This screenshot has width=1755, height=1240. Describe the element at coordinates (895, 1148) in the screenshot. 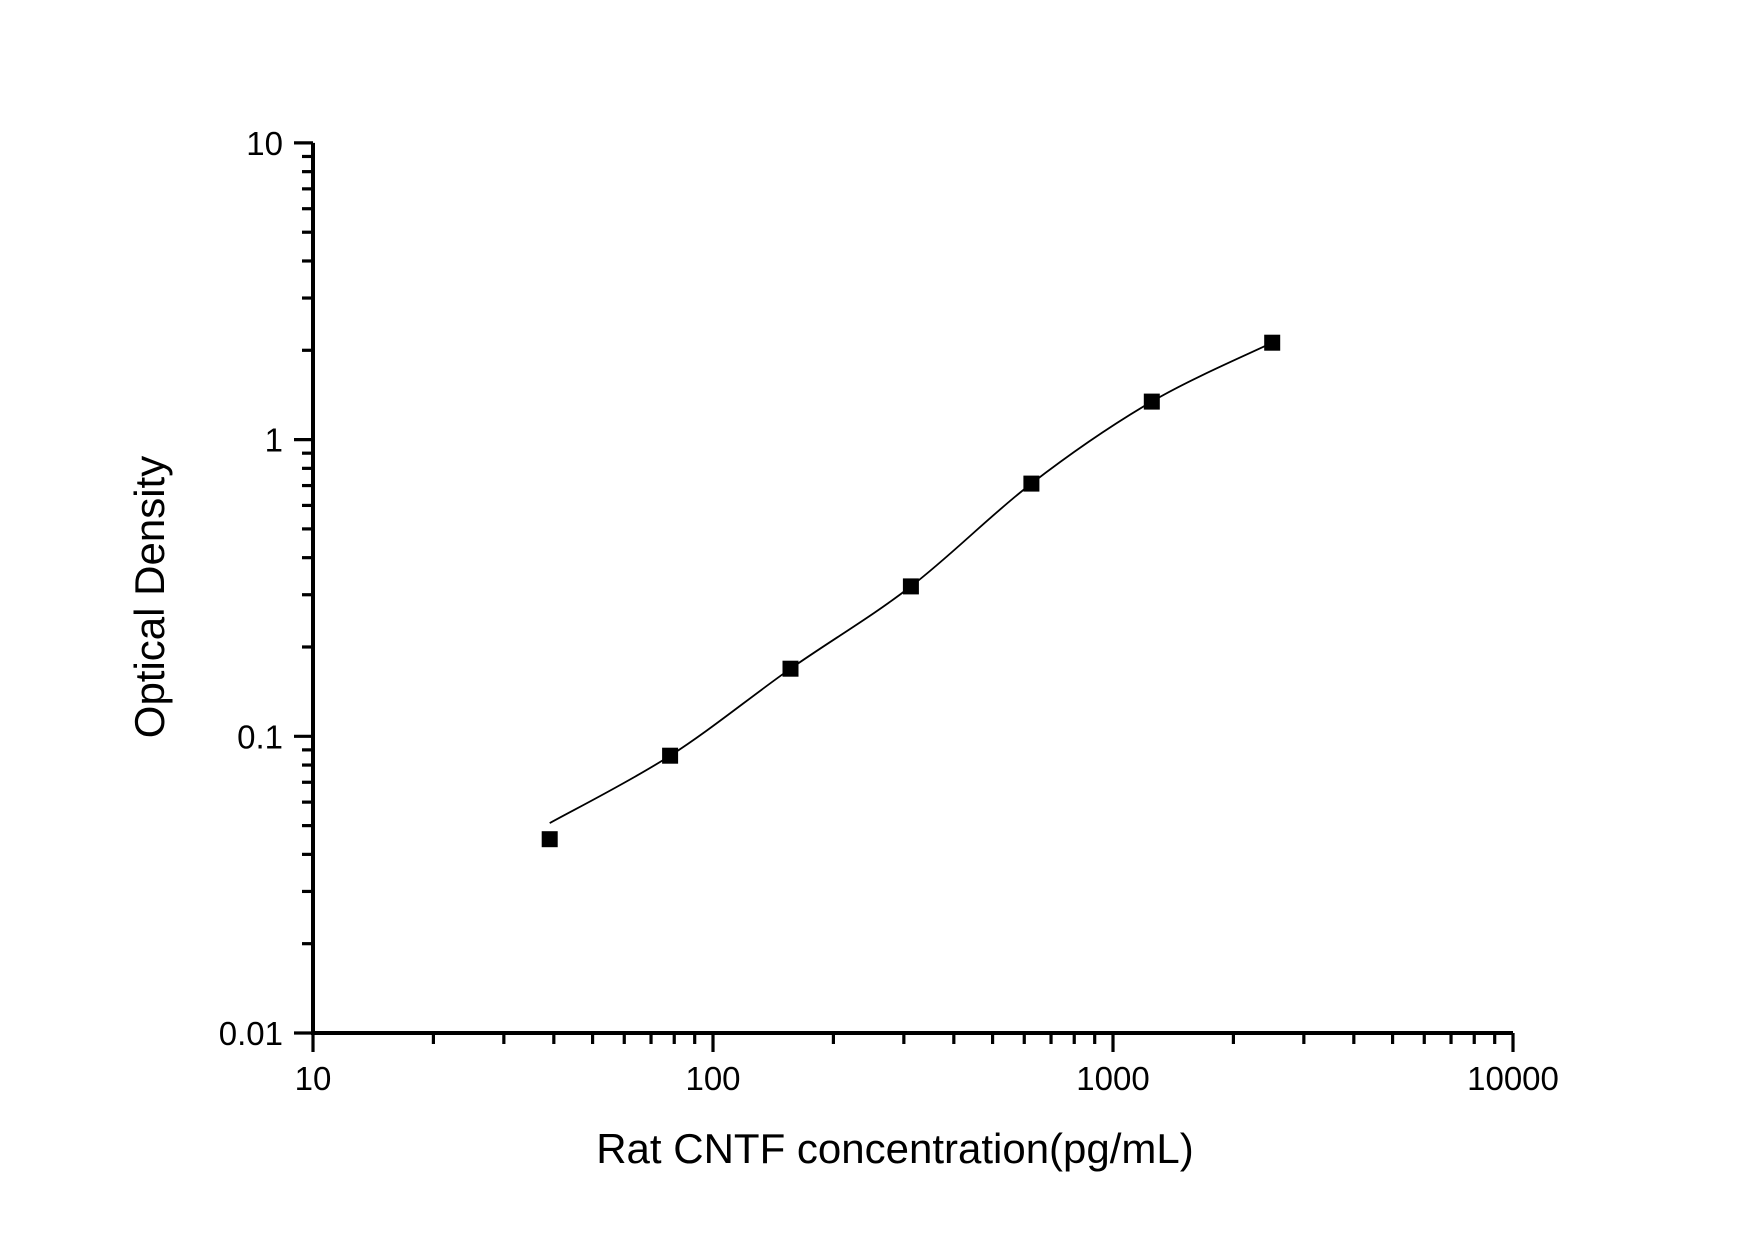

I see `x-axis-title: Rat CNTF concentration(pg/mL)` at that location.